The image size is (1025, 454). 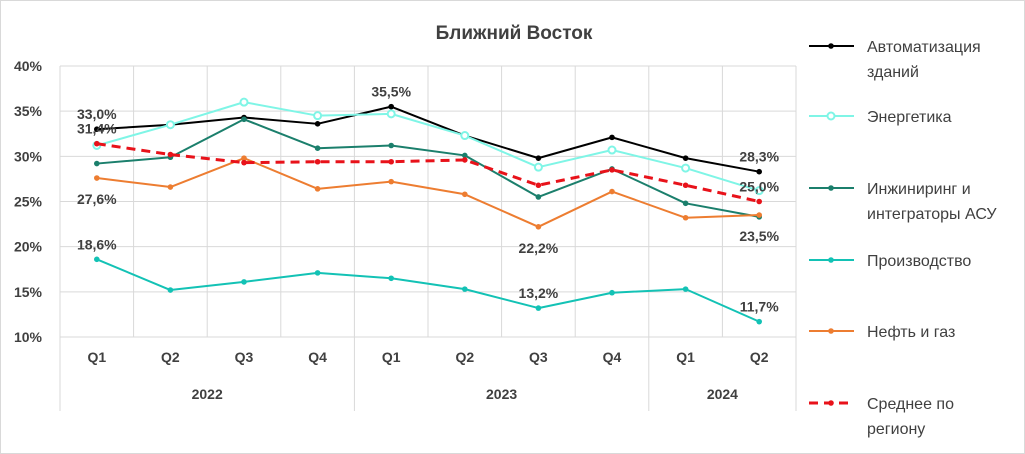 What do you see at coordinates (932, 202) in the screenshot?
I see `legend-label: Инжиниринг и интеграторы АСУ` at bounding box center [932, 202].